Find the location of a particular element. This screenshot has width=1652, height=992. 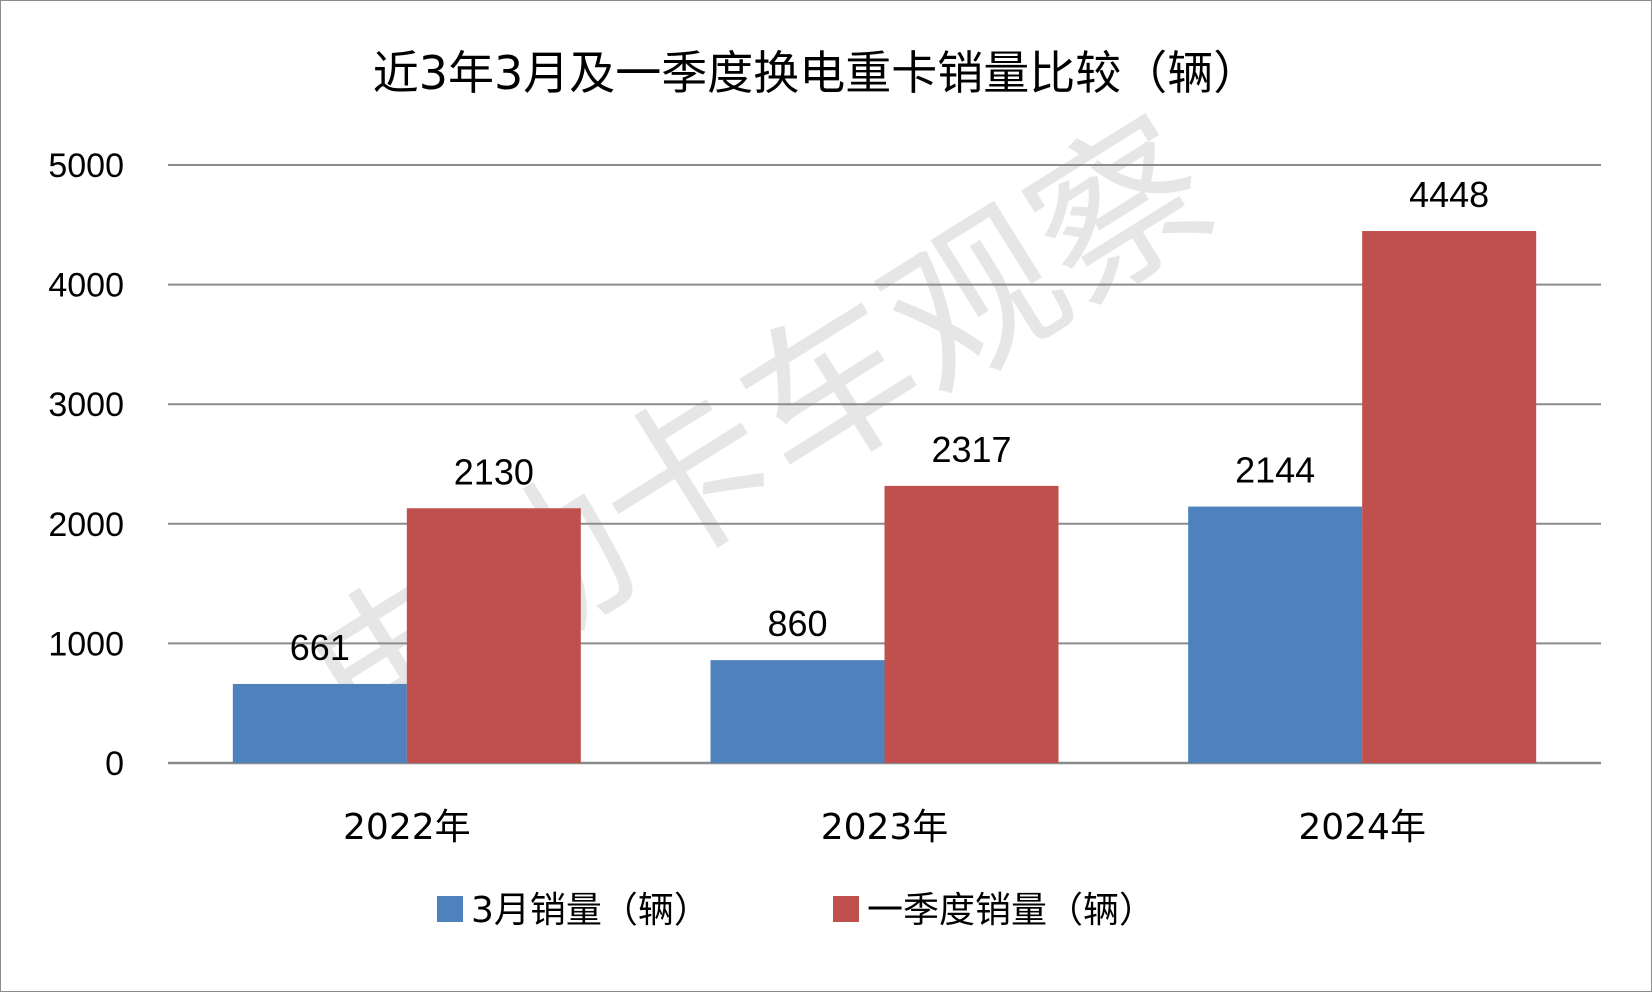

data-label: 2317 is located at coordinates (971, 449).